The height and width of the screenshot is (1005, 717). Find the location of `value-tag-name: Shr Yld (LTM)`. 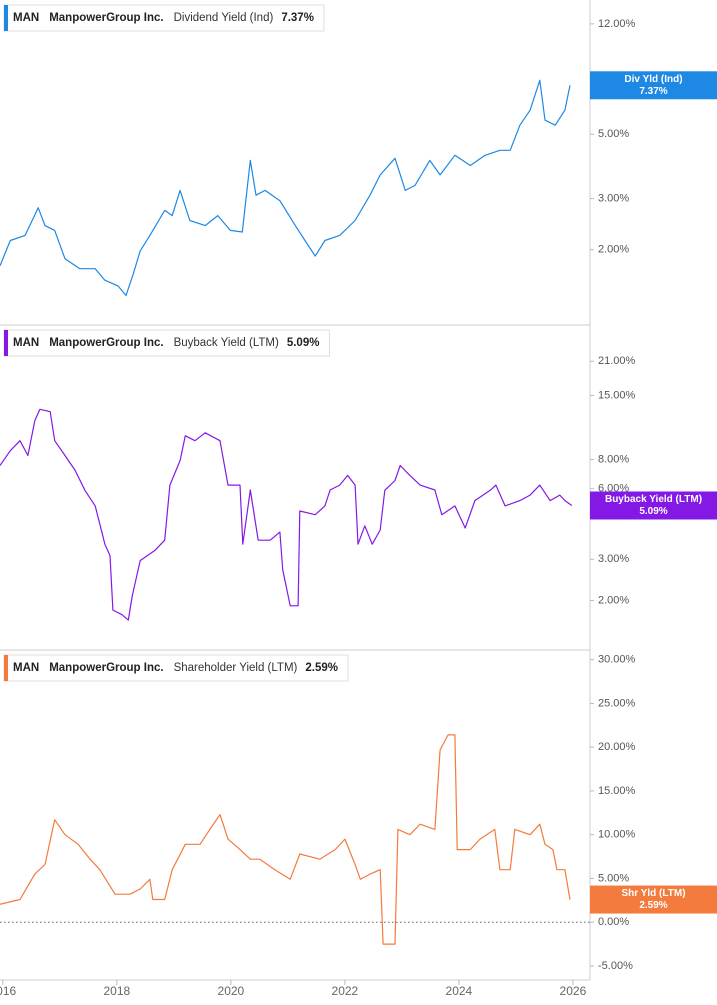

value-tag-name: Shr Yld (LTM) is located at coordinates (653, 893).